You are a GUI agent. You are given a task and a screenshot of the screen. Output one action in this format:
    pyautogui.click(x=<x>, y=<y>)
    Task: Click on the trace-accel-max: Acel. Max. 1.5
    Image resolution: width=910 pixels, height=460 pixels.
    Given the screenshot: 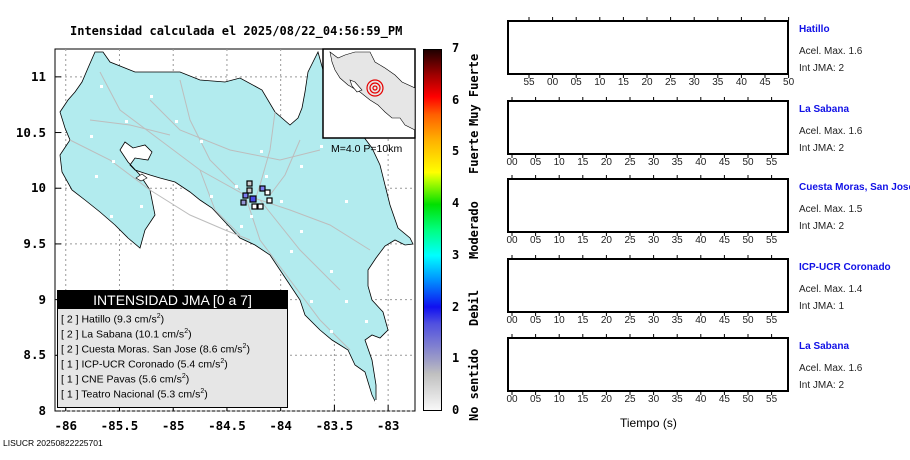 What is the action you would take?
    pyautogui.click(x=831, y=209)
    